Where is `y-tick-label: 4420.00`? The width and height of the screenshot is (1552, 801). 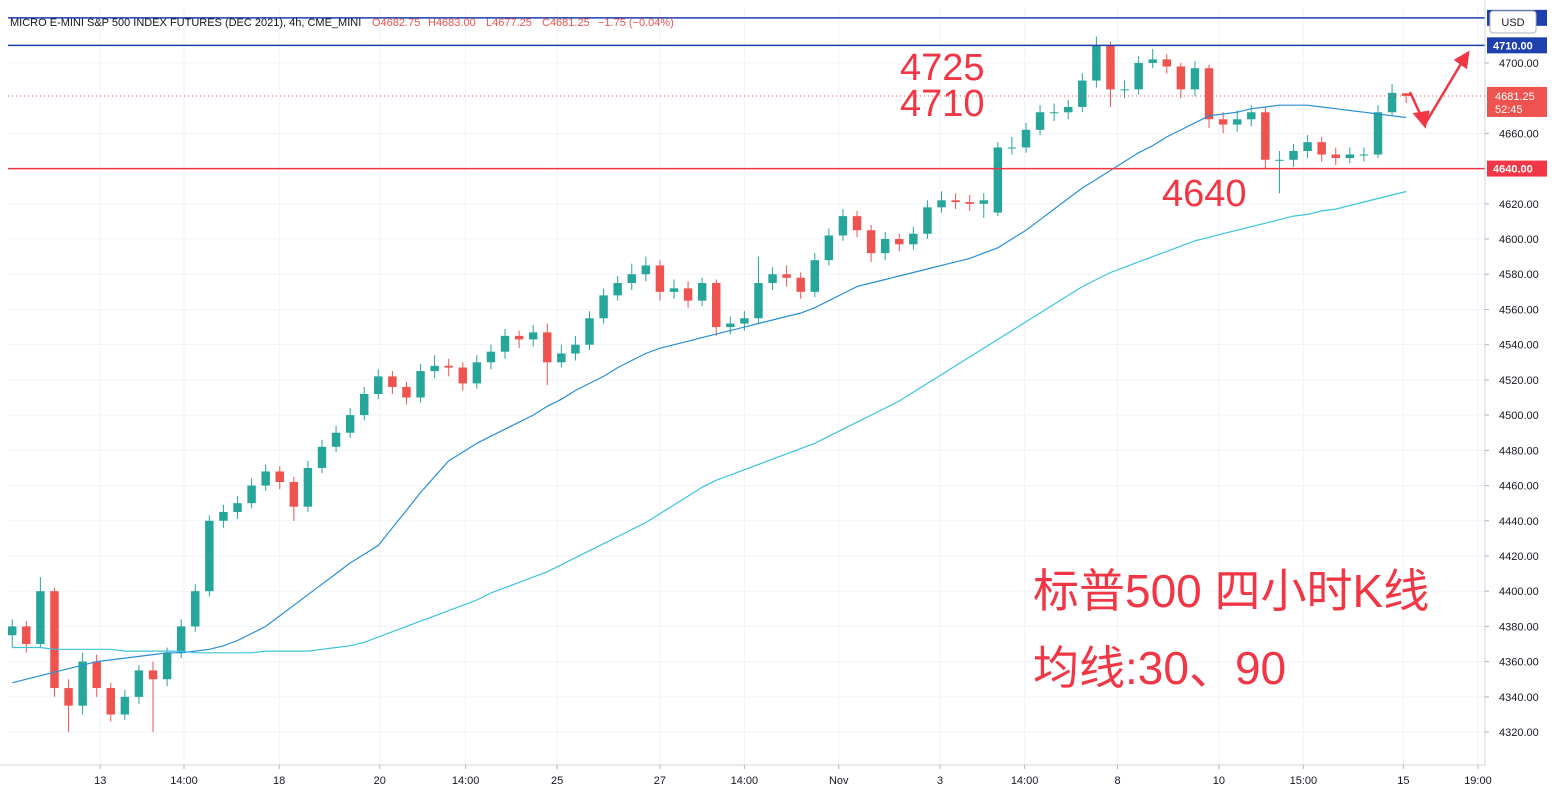
y-tick-label: 4420.00 is located at coordinates (1519, 557).